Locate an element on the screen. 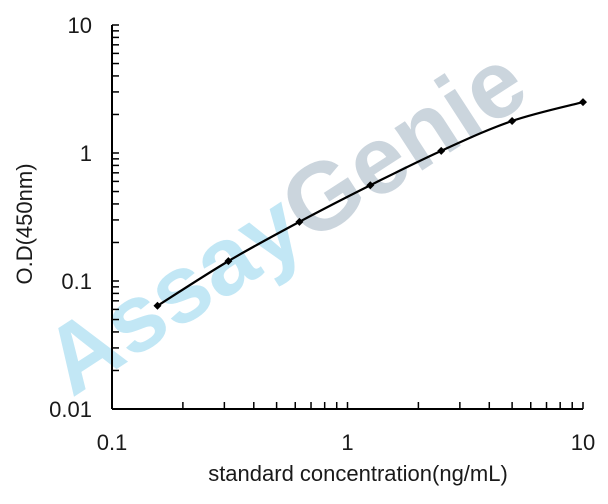  x-tick-labels: 0.1 1 10 is located at coordinates (346, 442).